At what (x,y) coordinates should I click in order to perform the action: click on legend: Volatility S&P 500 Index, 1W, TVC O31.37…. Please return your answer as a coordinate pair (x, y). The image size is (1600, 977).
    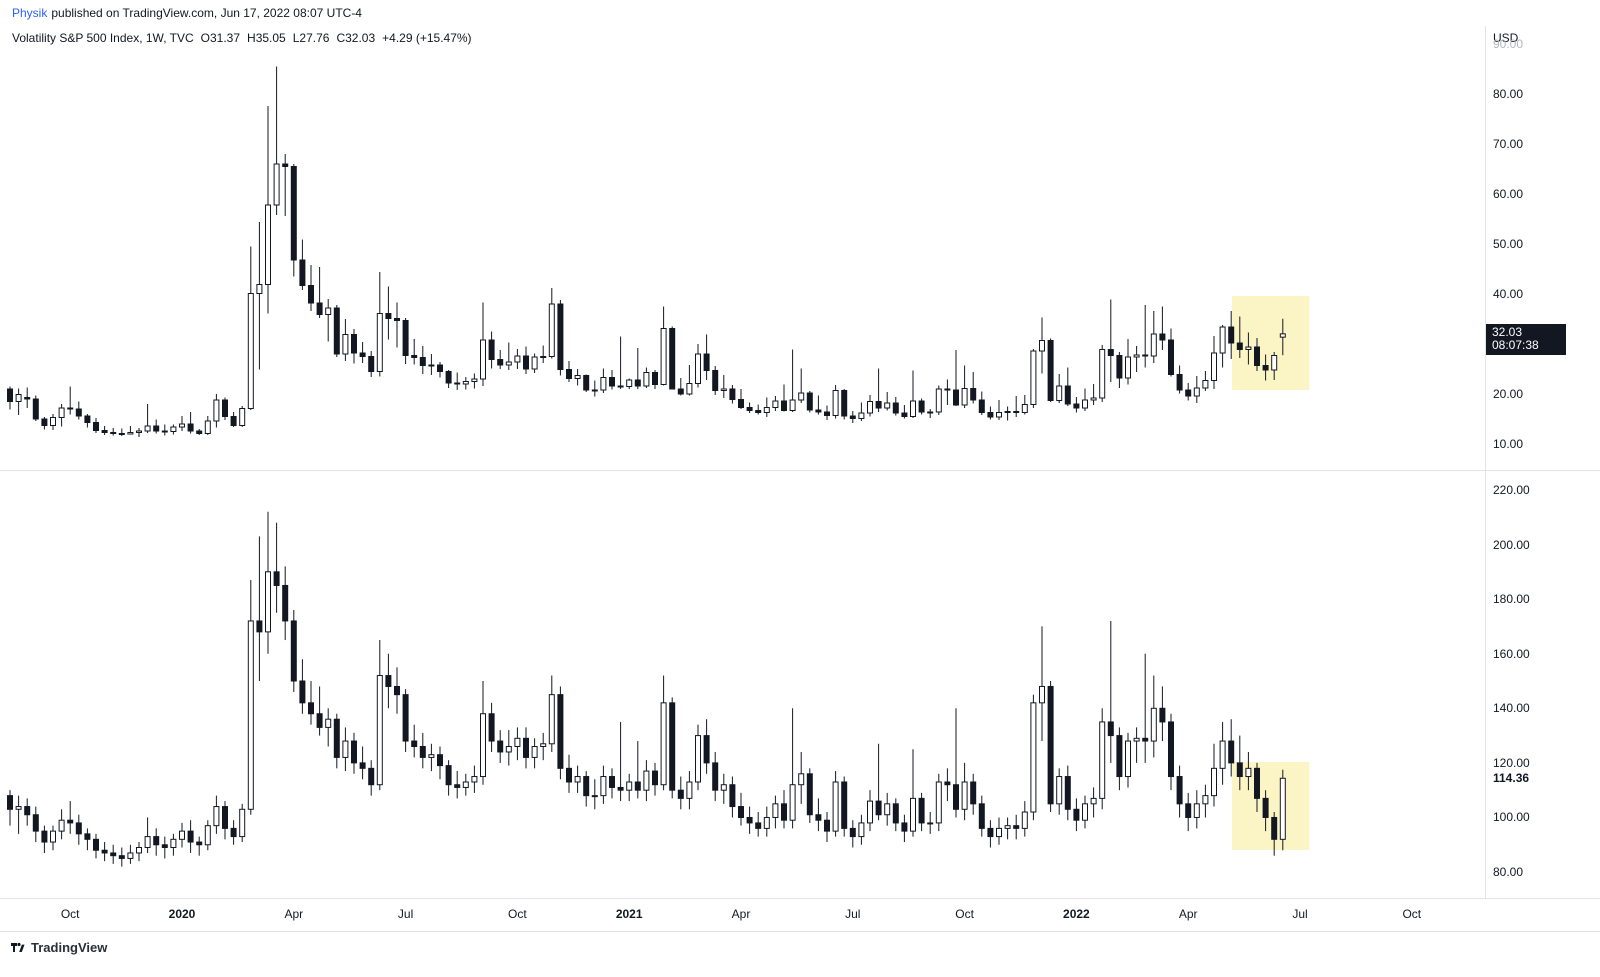
    Looking at the image, I should click on (242, 38).